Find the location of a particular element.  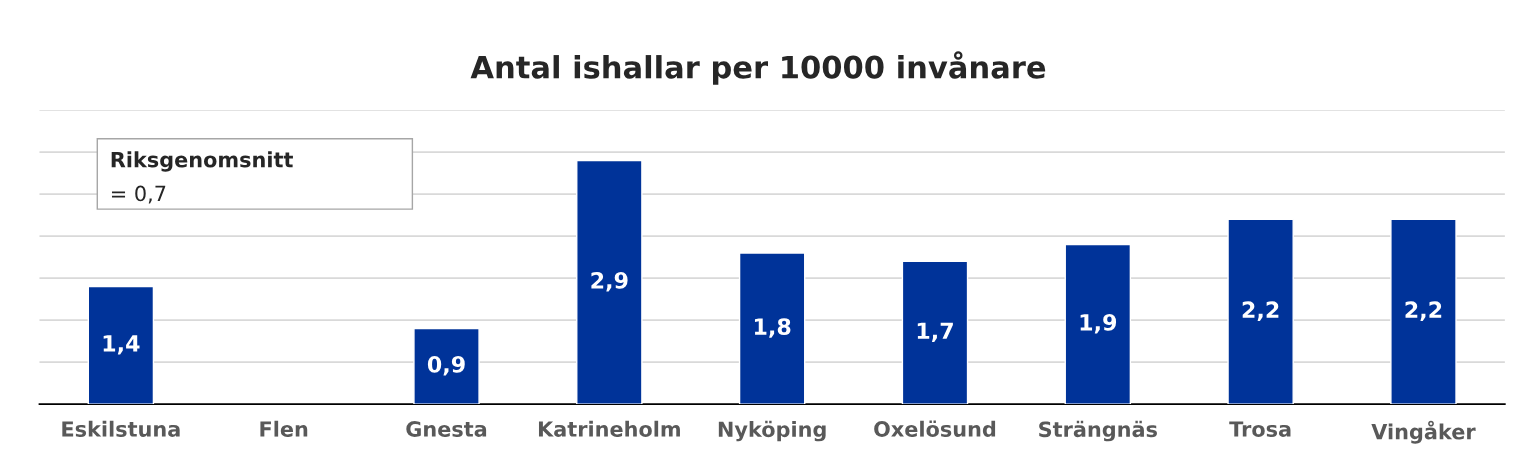

data-label: 1,4 is located at coordinates (121, 345).